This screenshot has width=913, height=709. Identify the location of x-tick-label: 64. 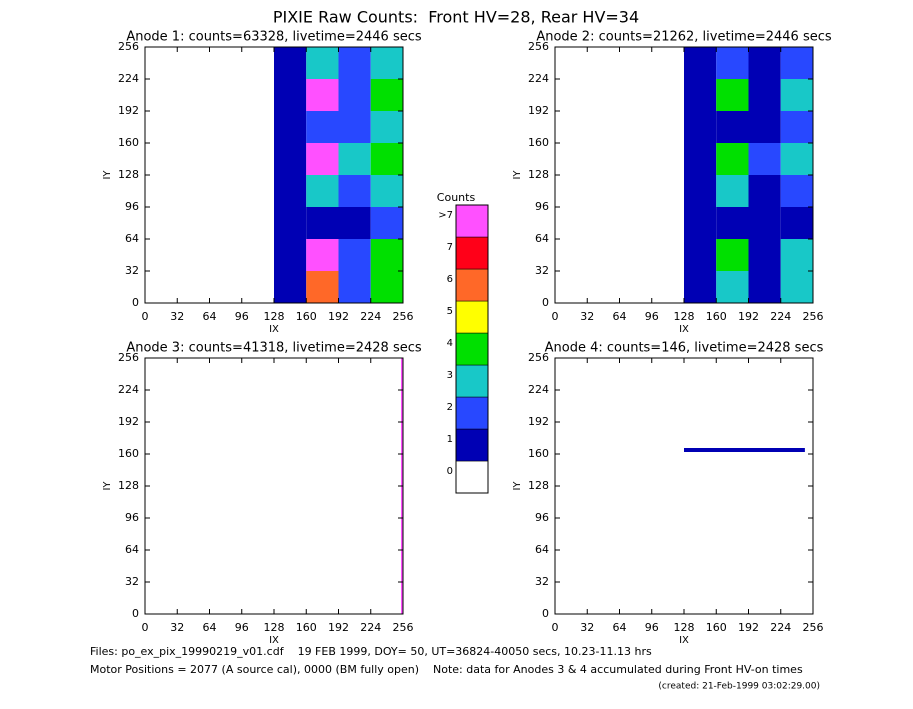
(620, 316).